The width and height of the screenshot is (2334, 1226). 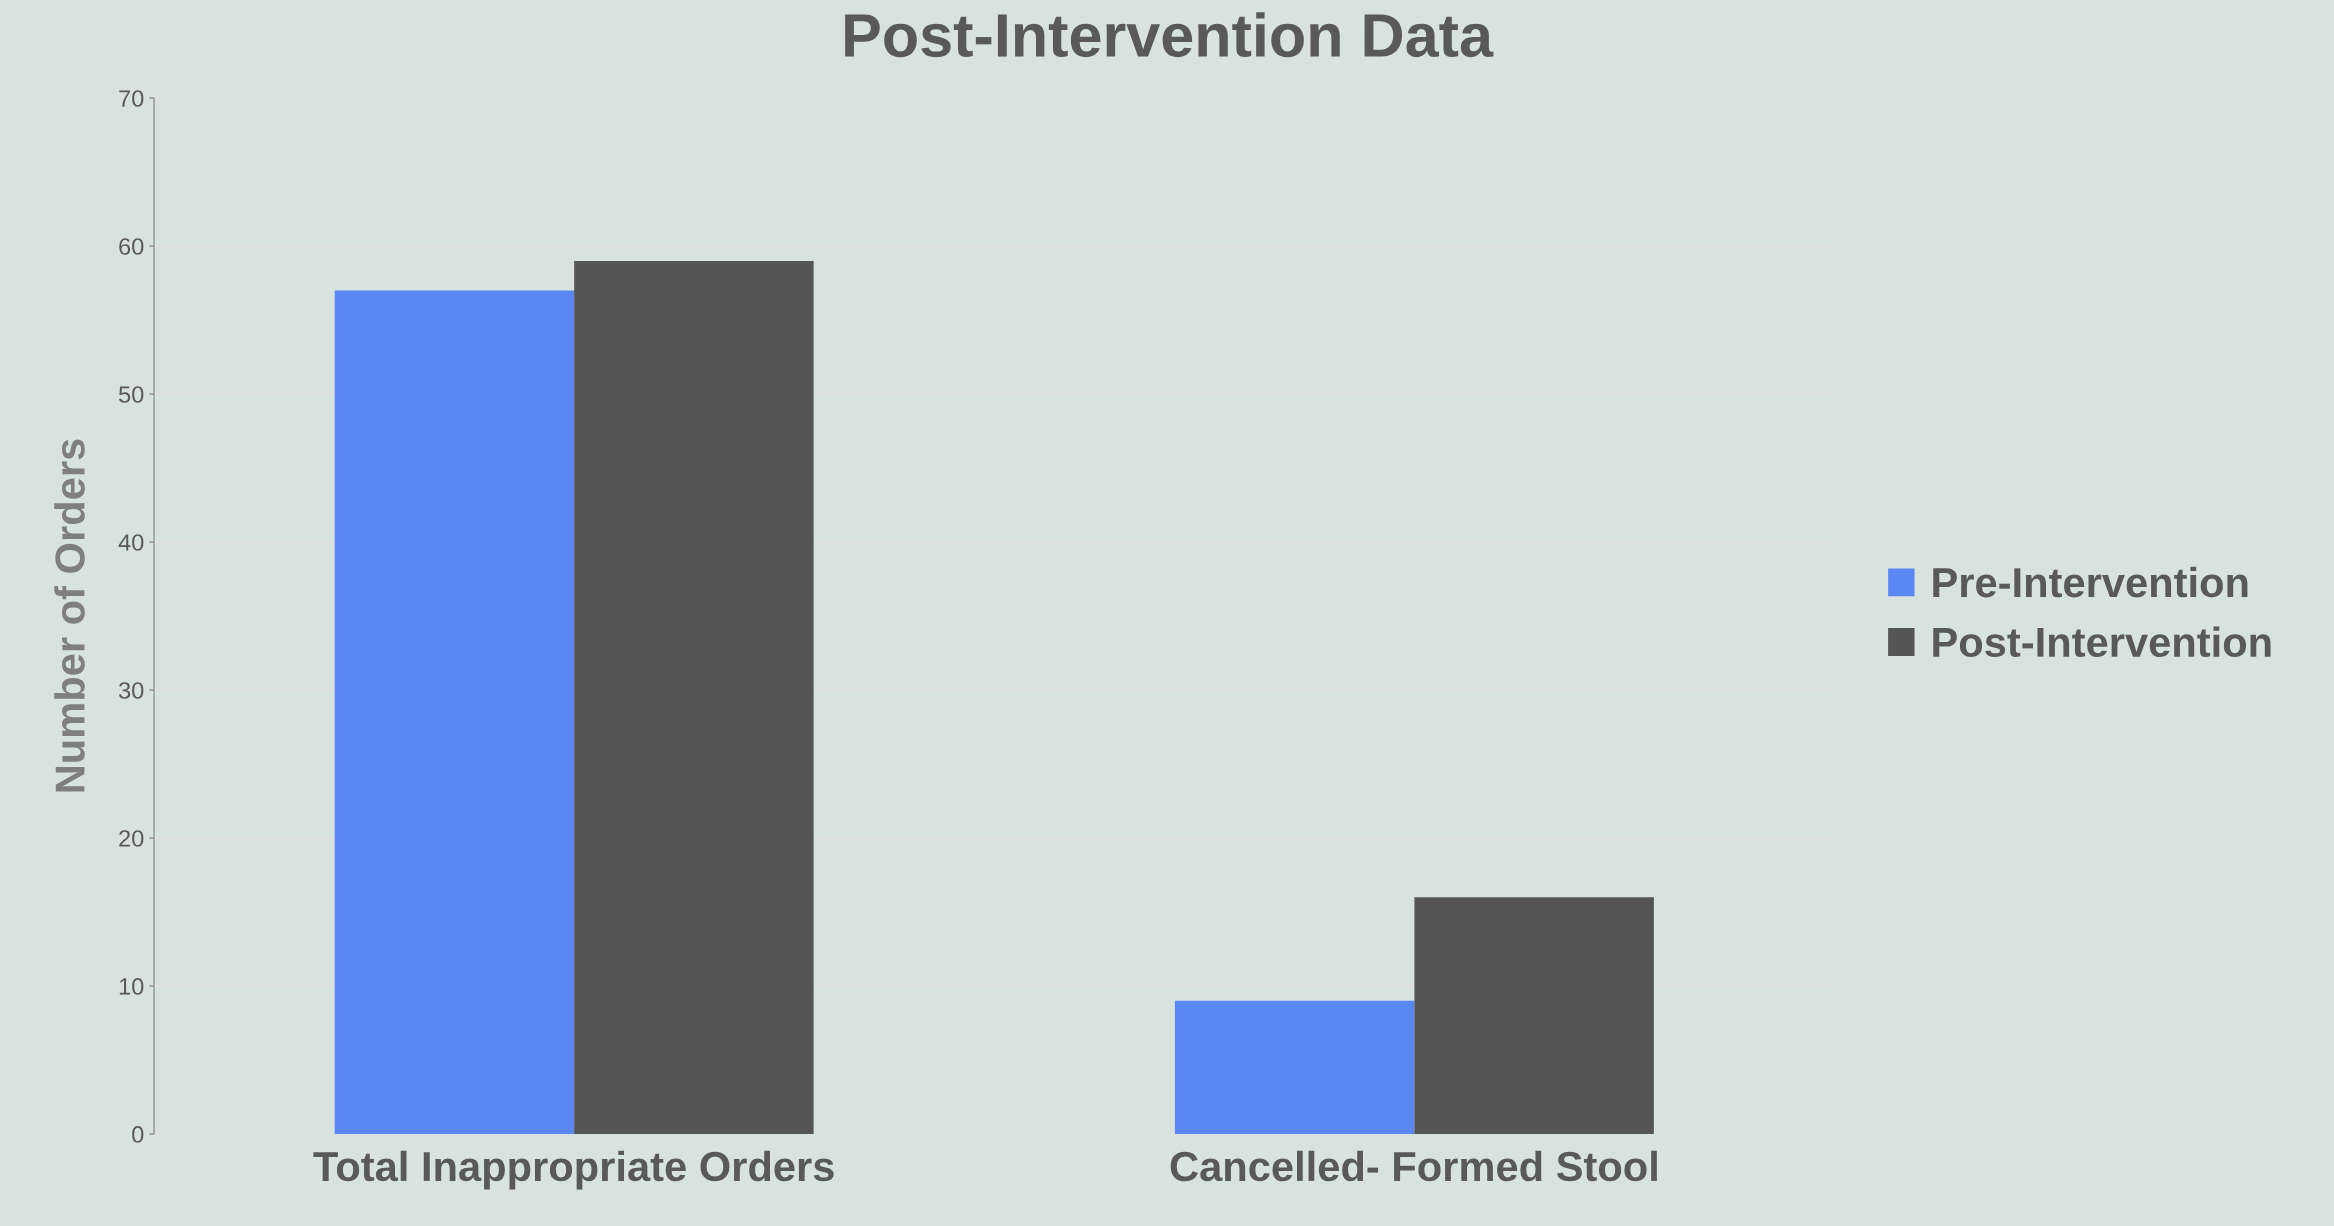 I want to click on y-tick-label: 10, so click(x=131, y=986).